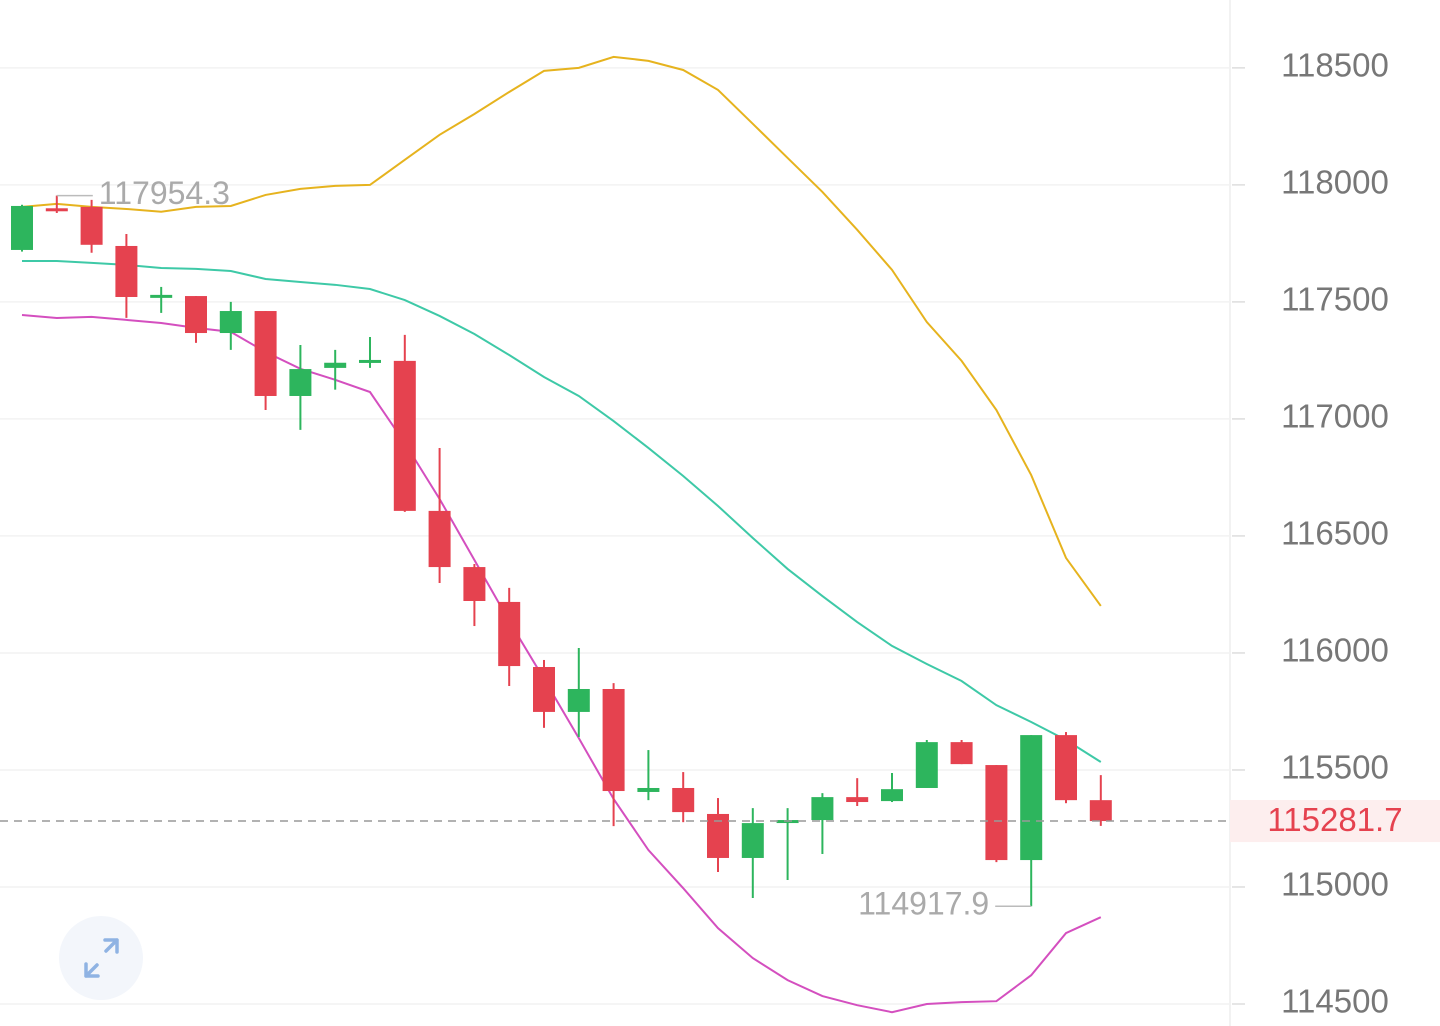 The image size is (1440, 1026). What do you see at coordinates (1335, 767) in the screenshot?
I see `y-tick-label: 115500` at bounding box center [1335, 767].